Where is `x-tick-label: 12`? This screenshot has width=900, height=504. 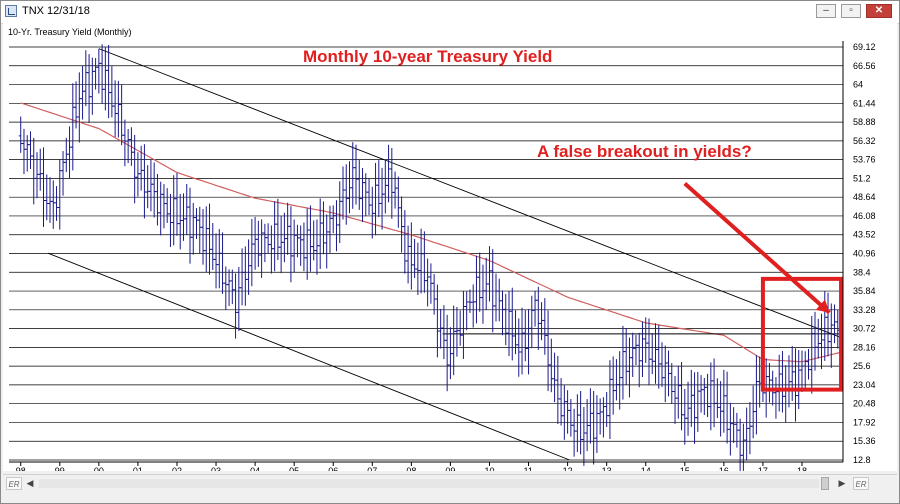
x-tick-label: 12 is located at coordinates (568, 468).